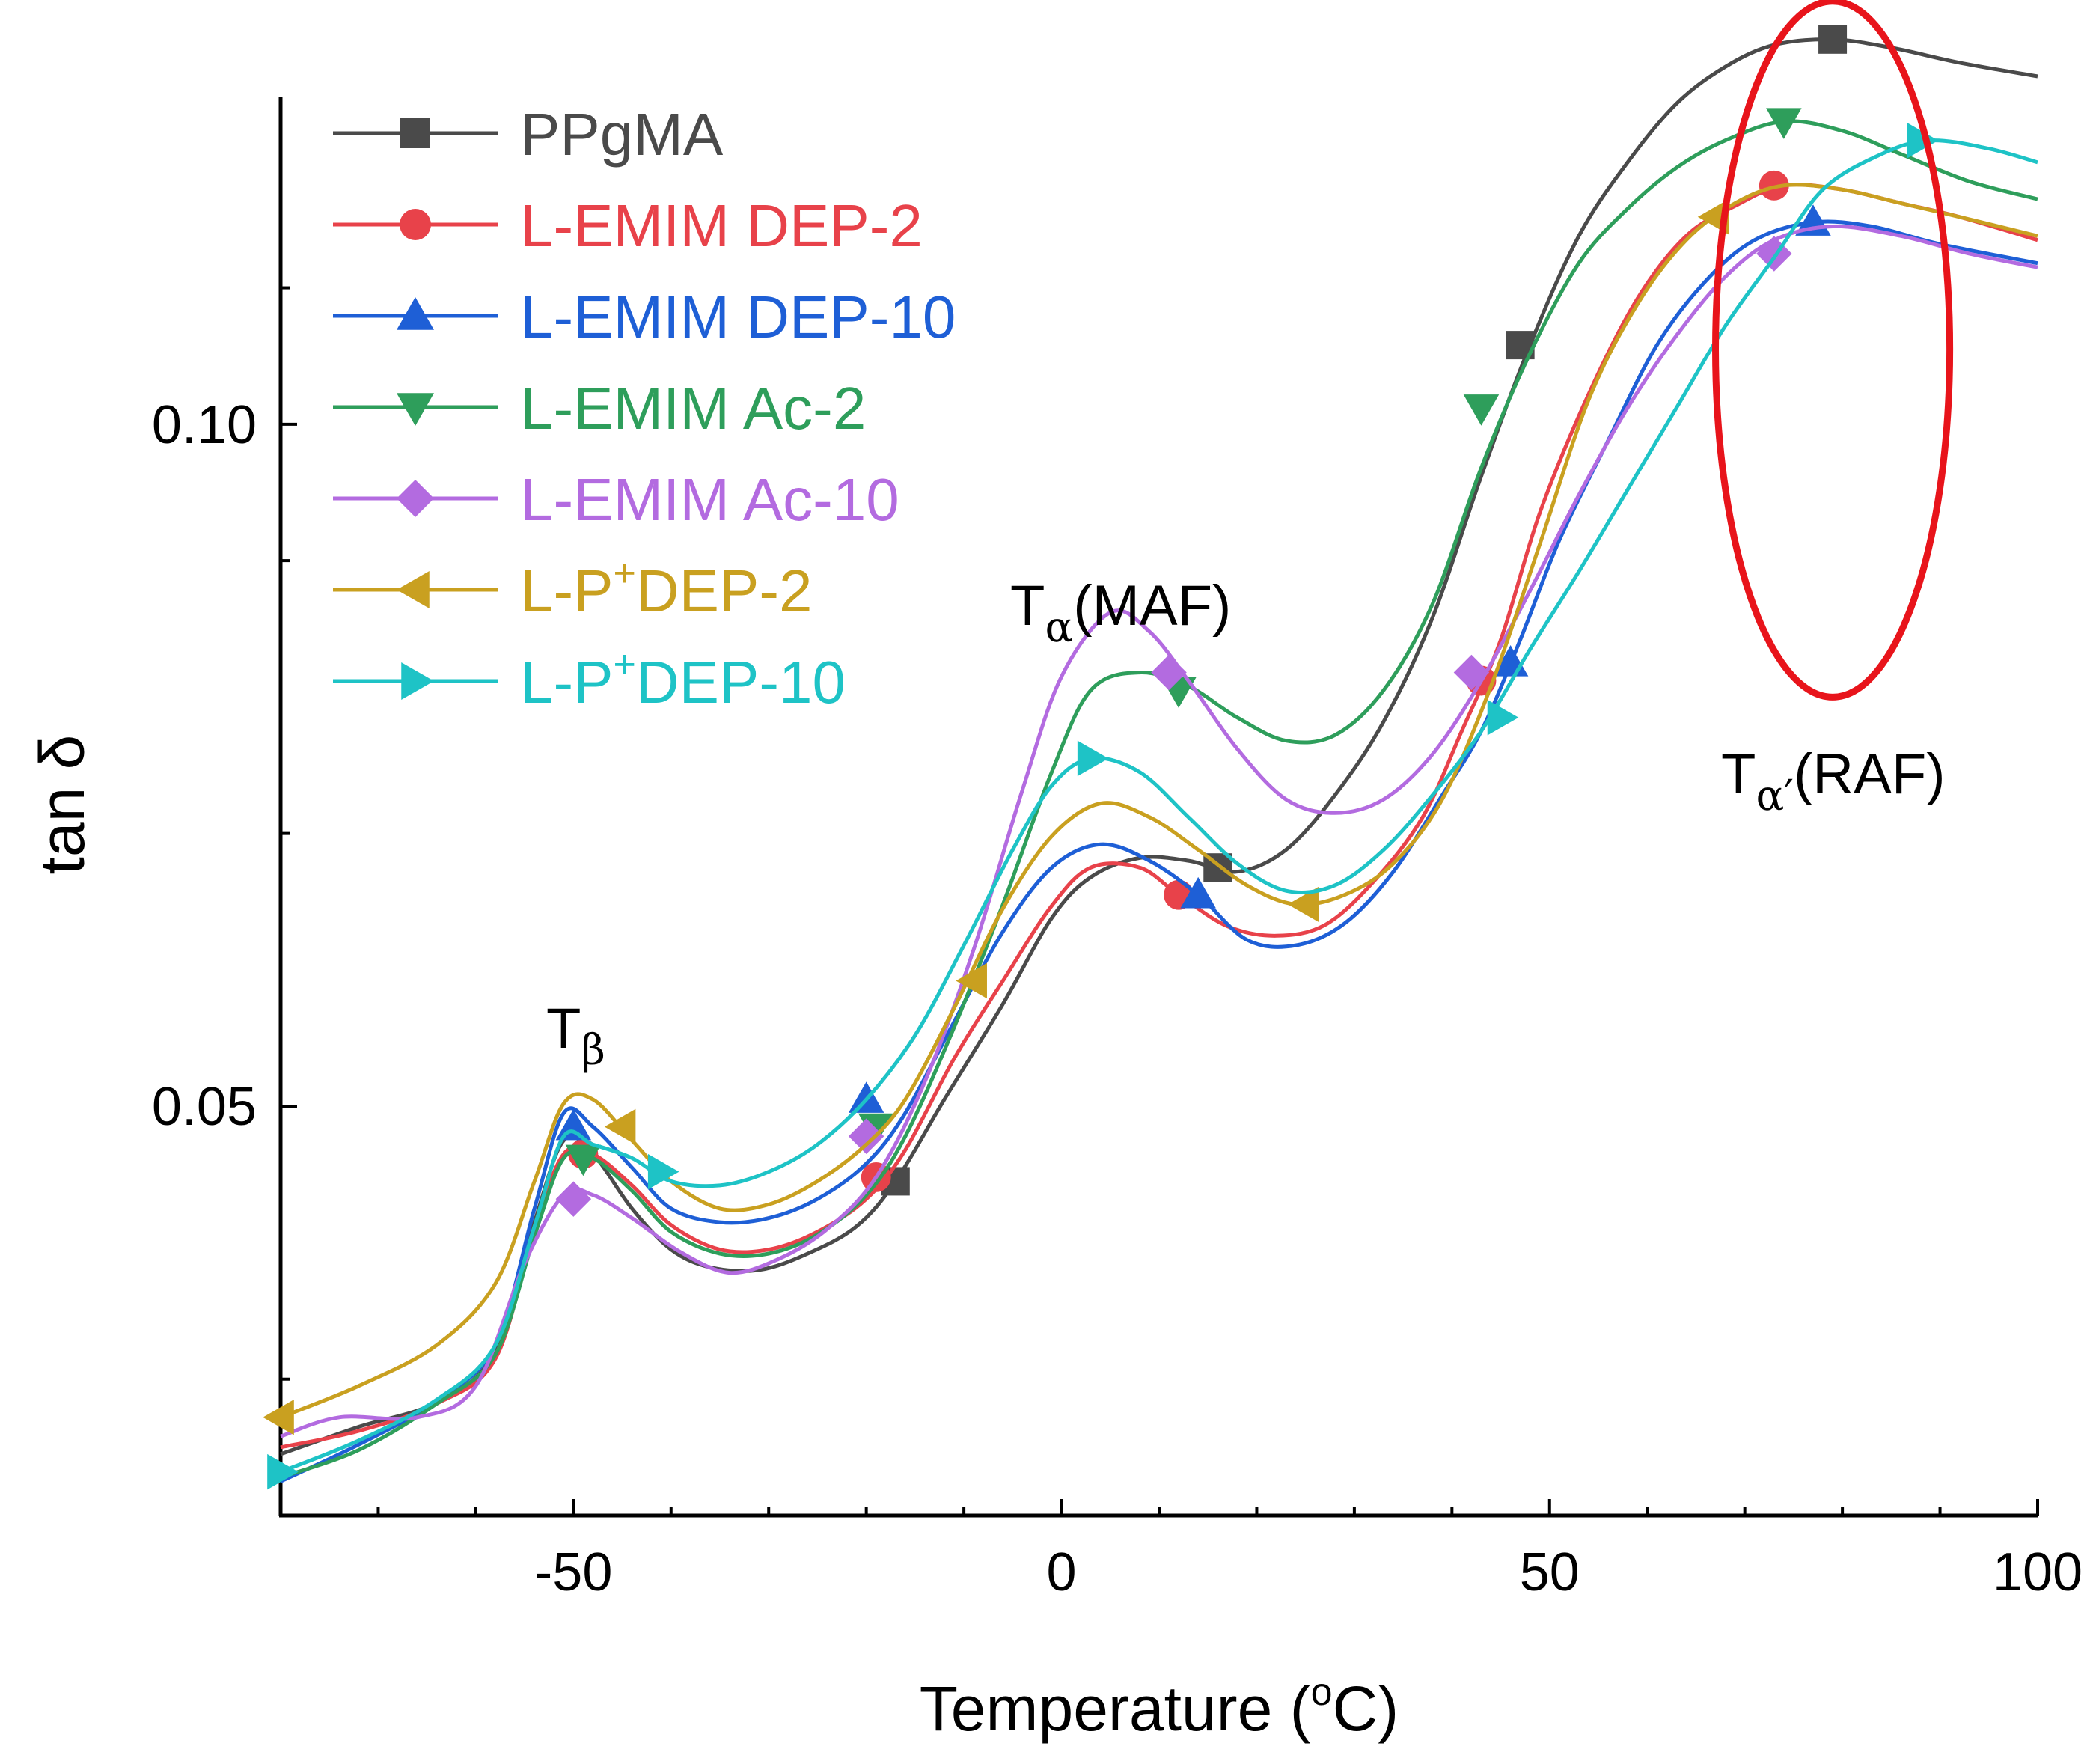 This screenshot has width=2093, height=1764. Describe the element at coordinates (204, 425) in the screenshot. I see `y-tick-label: 0.10` at that location.